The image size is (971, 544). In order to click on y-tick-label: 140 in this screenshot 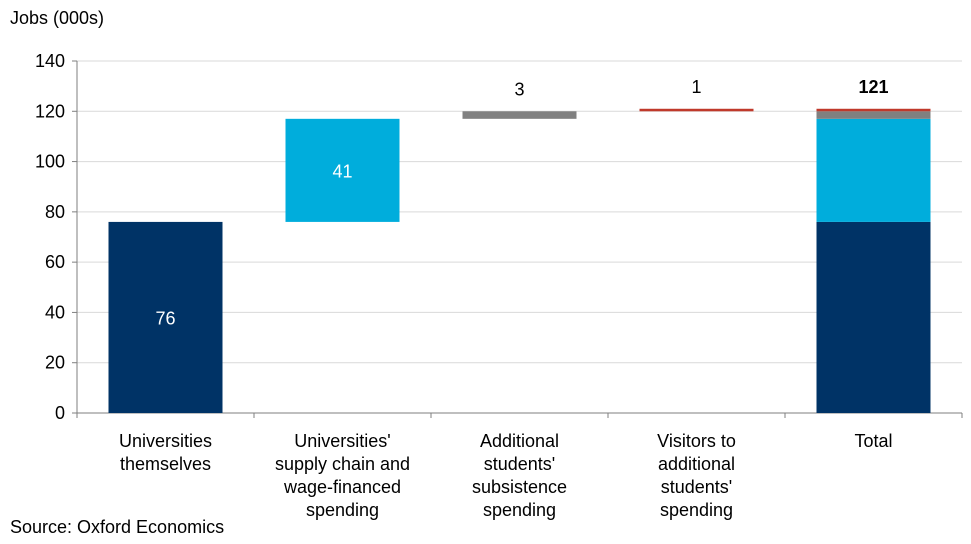, I will do `click(50, 61)`.